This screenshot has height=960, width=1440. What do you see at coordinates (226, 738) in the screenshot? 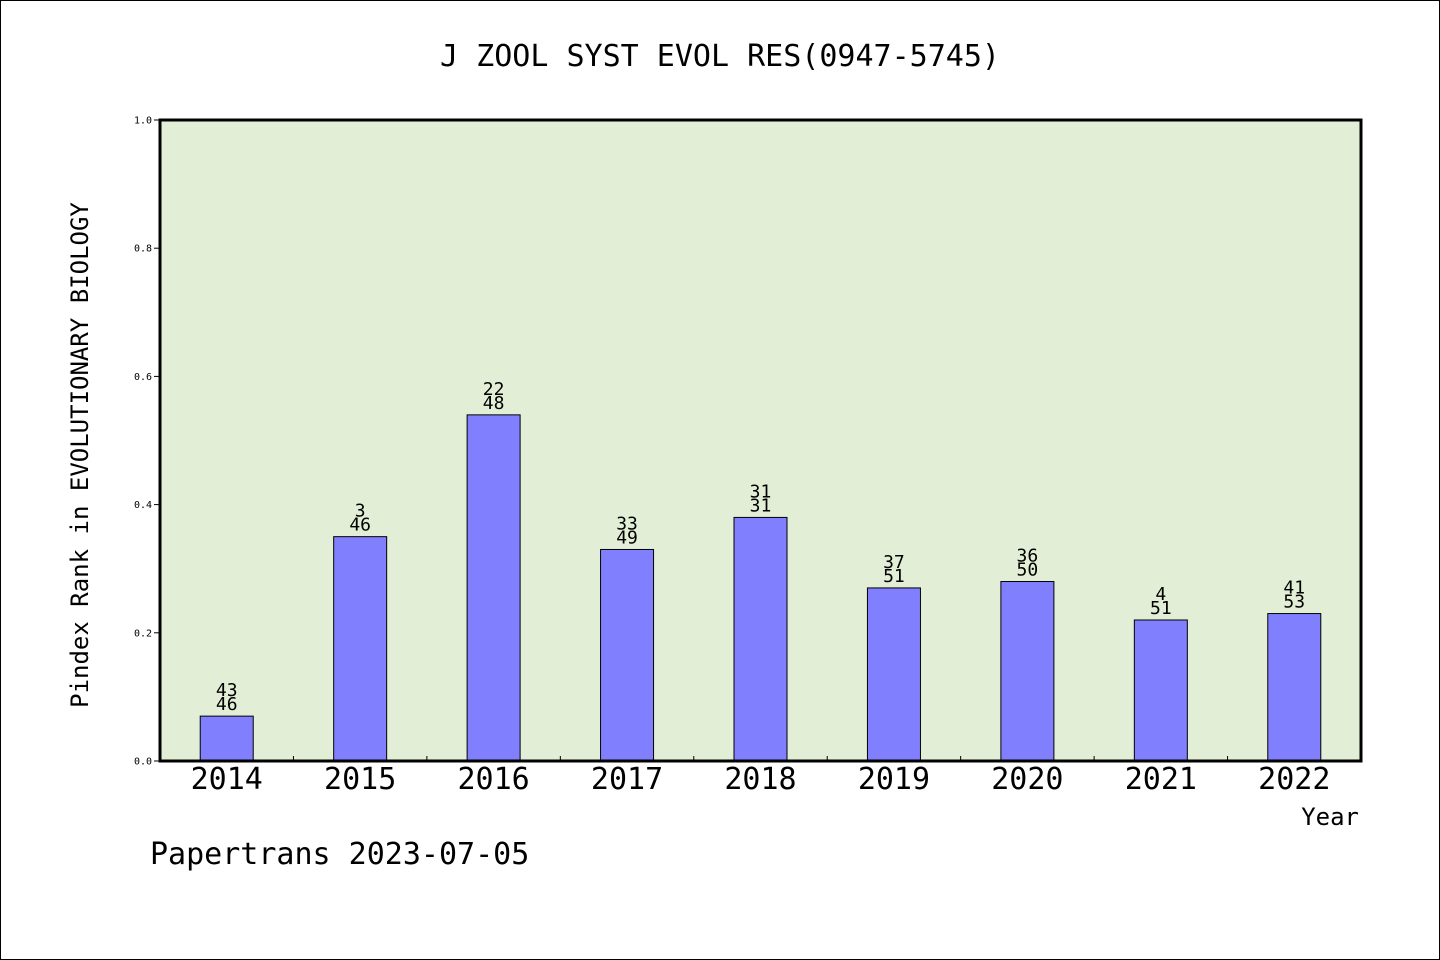
I see `bar-2014` at bounding box center [226, 738].